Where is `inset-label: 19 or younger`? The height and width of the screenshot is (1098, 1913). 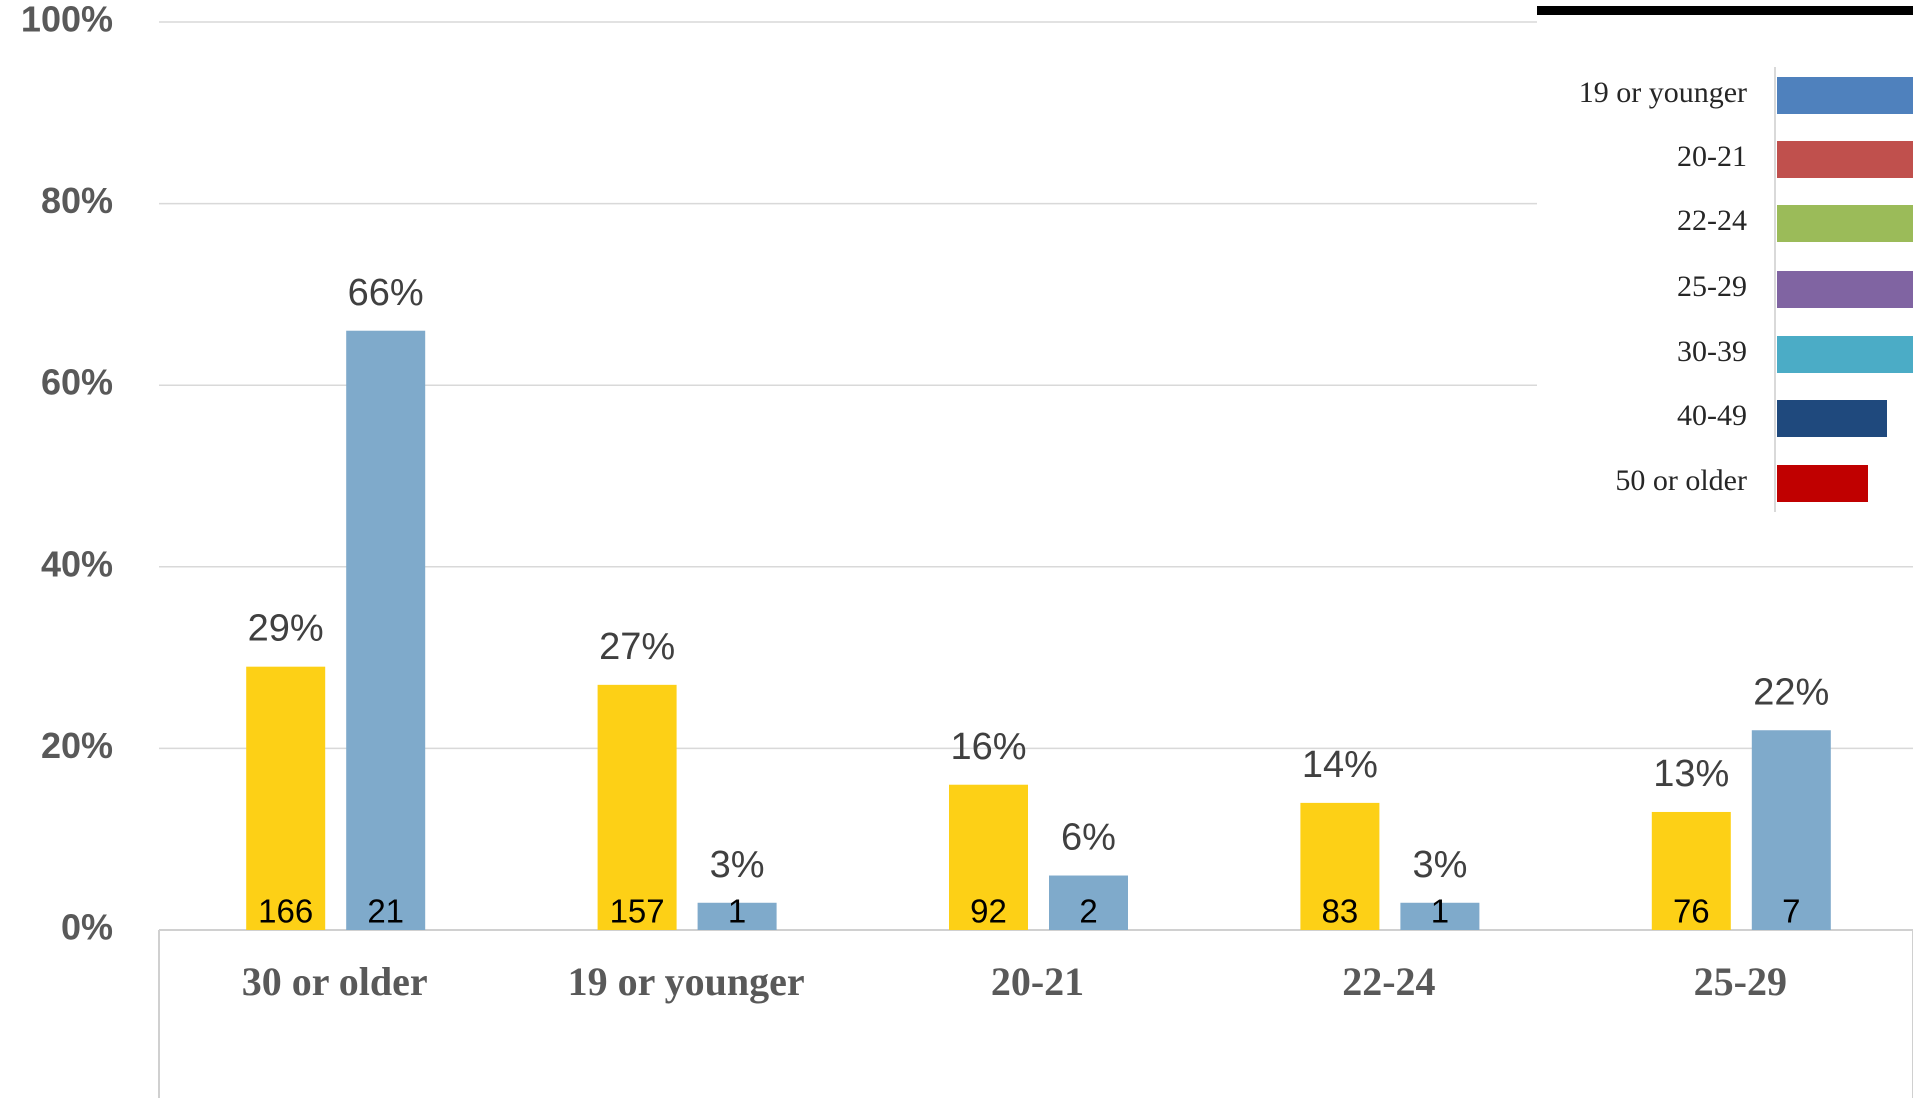
inset-label: 19 or younger is located at coordinates (1663, 92).